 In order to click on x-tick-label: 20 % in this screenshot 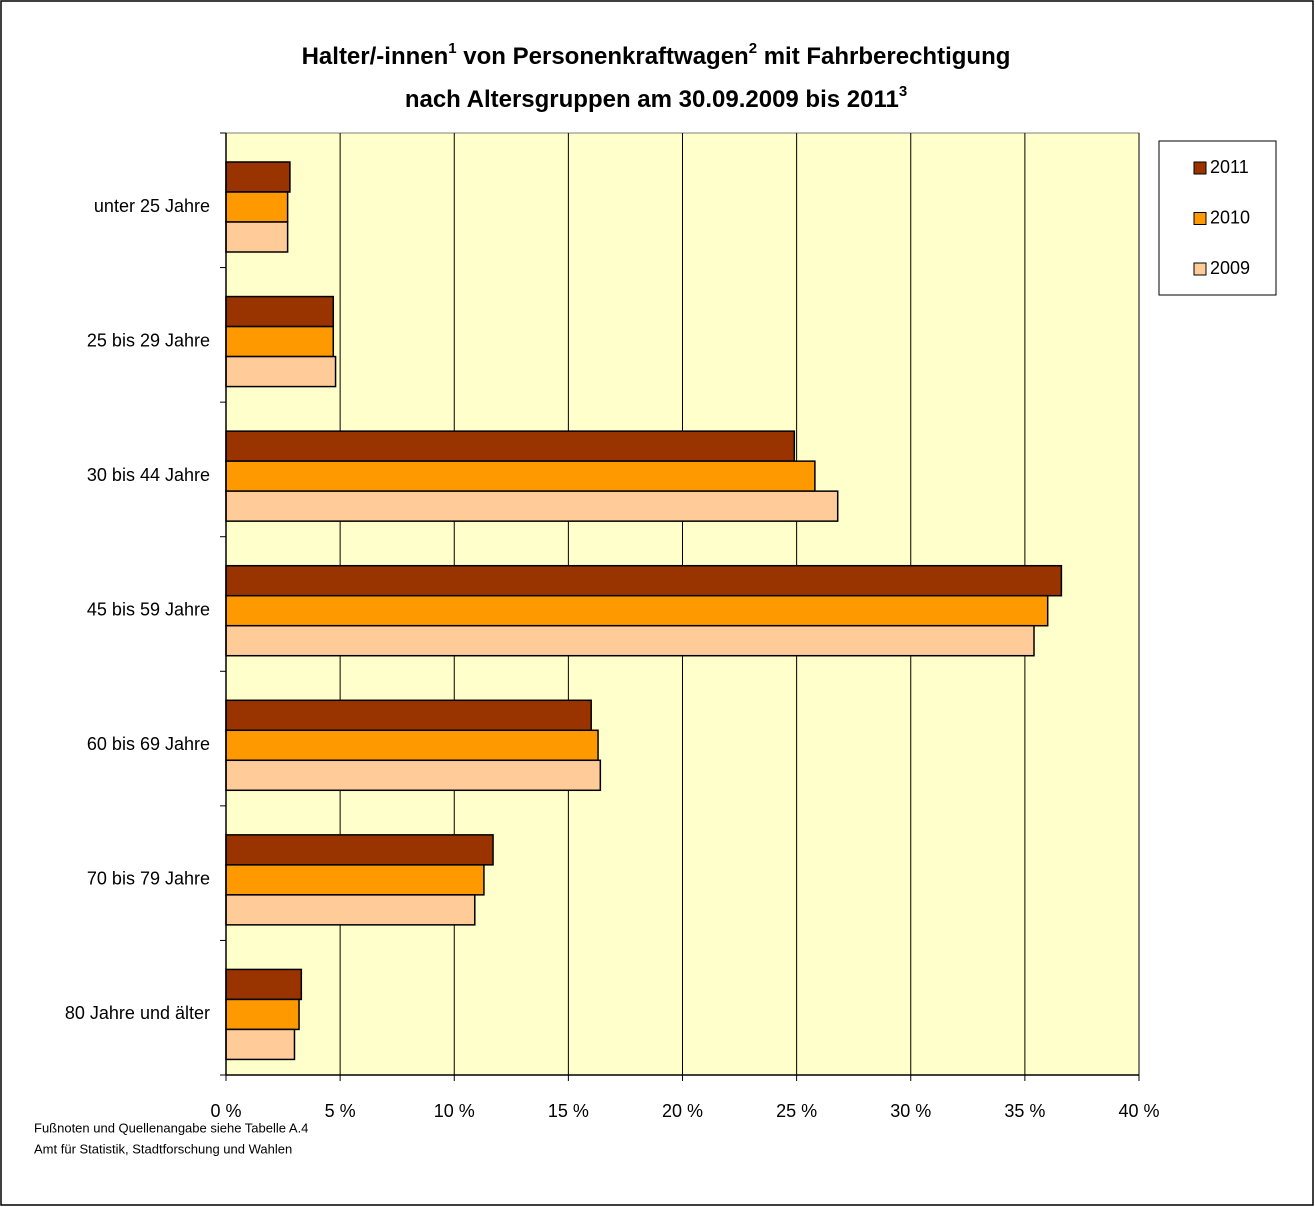, I will do `click(682, 1111)`.